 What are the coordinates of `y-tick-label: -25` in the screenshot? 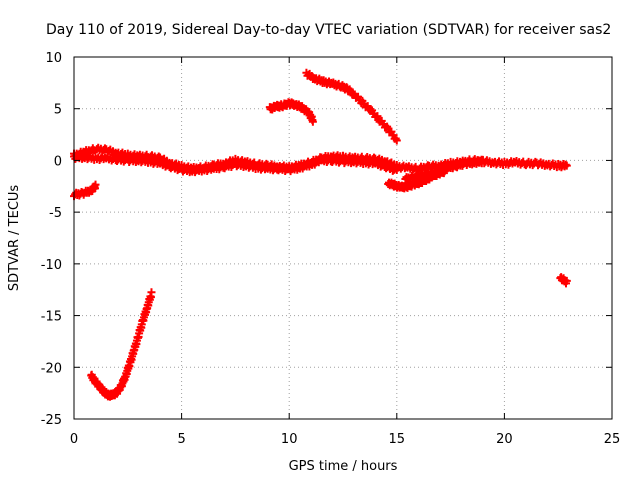 It's located at (51, 420).